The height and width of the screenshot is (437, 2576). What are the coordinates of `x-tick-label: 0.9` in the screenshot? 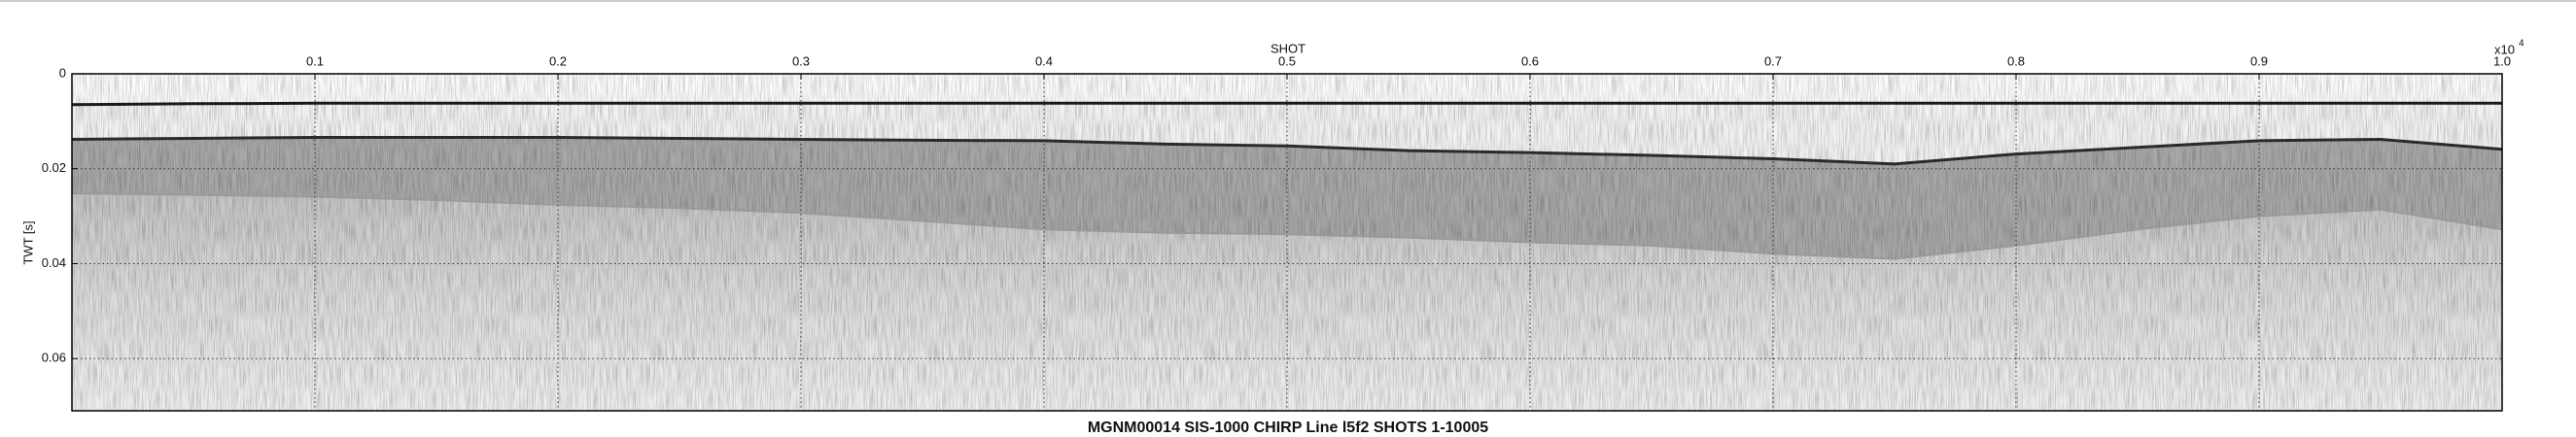 It's located at (2259, 61).